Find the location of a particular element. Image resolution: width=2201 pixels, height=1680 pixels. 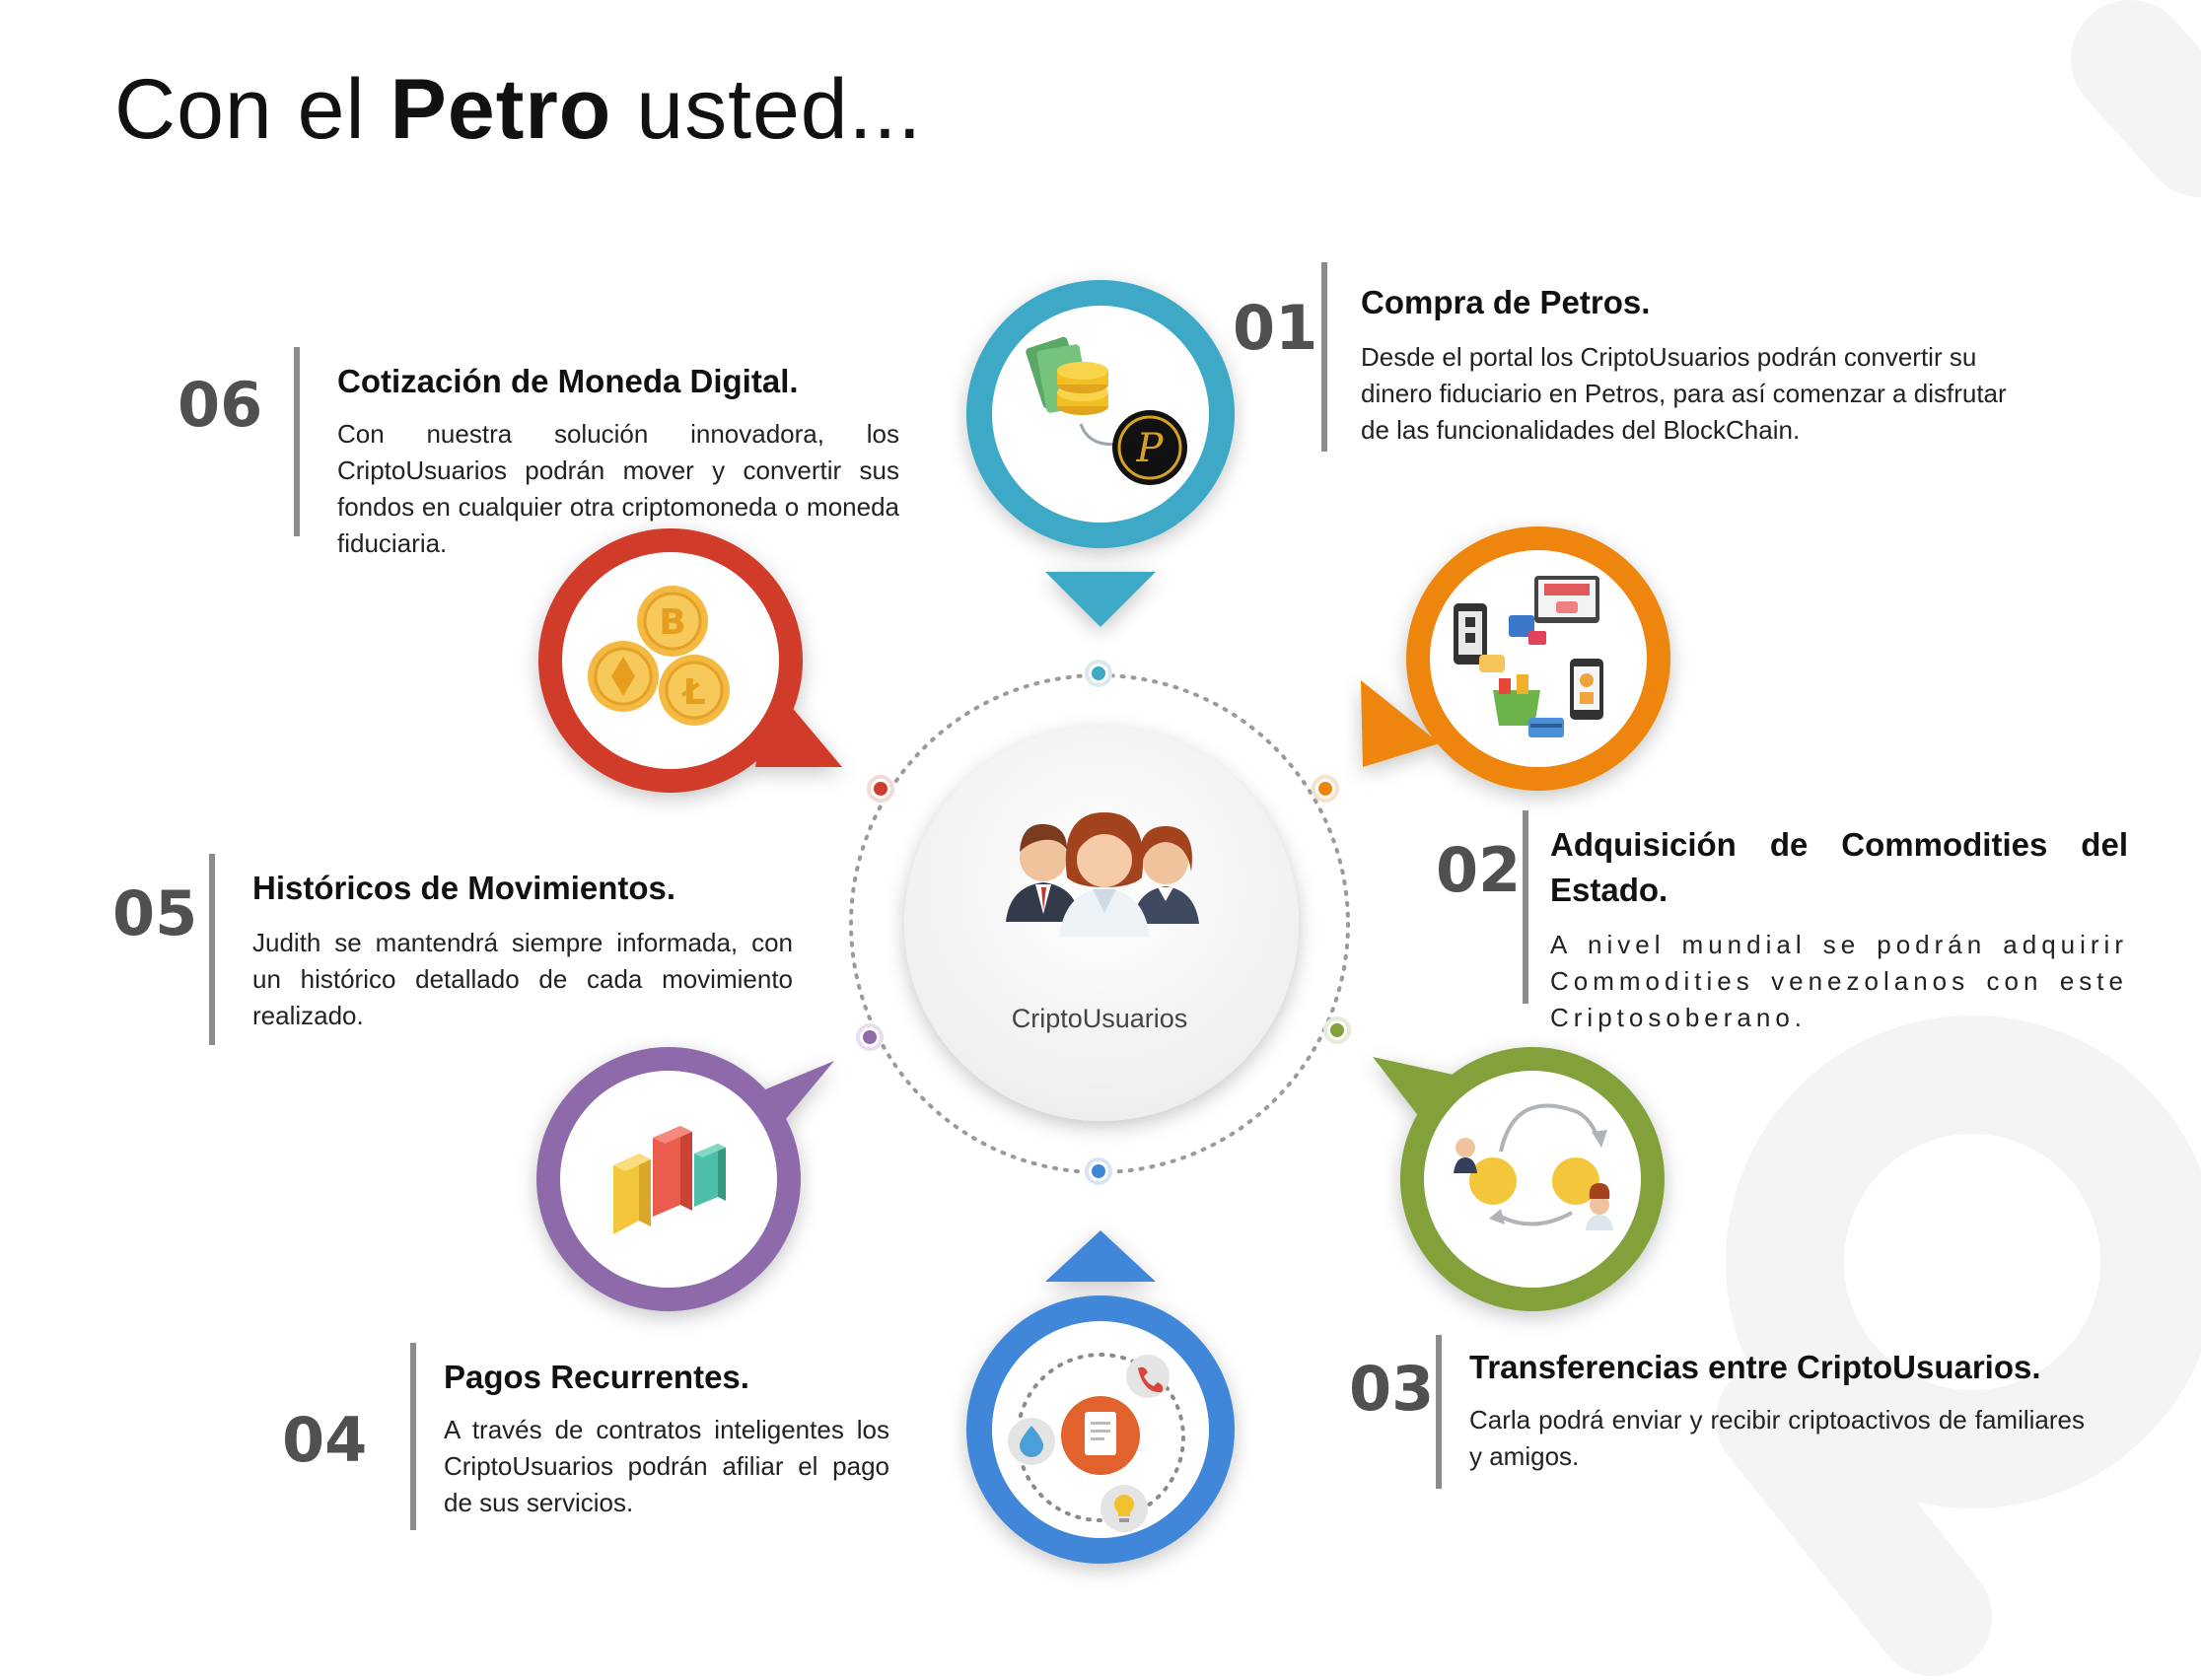

services-contract-icon is located at coordinates (1096, 1442).